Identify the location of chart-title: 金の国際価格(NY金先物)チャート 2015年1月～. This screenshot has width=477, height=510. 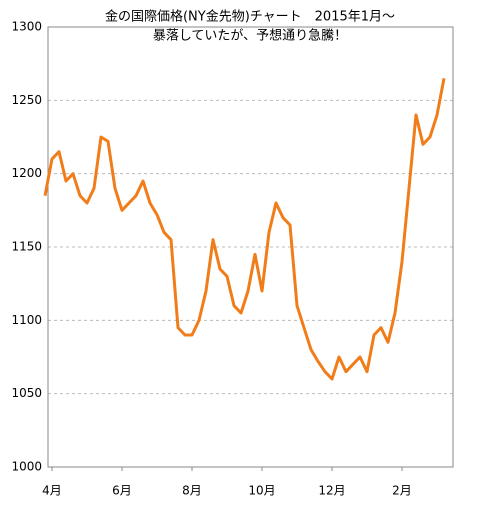
(250, 17).